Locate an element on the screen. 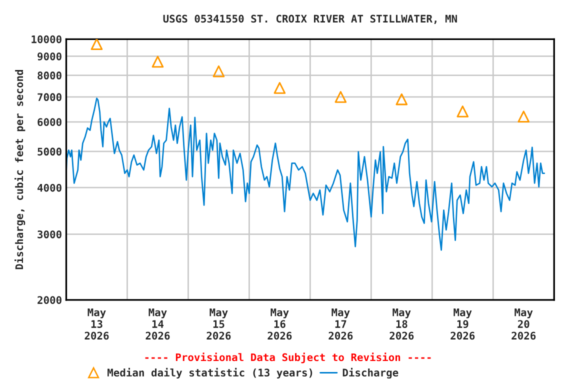 Image resolution: width=576 pixels, height=384 pixels. legend-label: Median daily statistic (13 years) is located at coordinates (210, 373).